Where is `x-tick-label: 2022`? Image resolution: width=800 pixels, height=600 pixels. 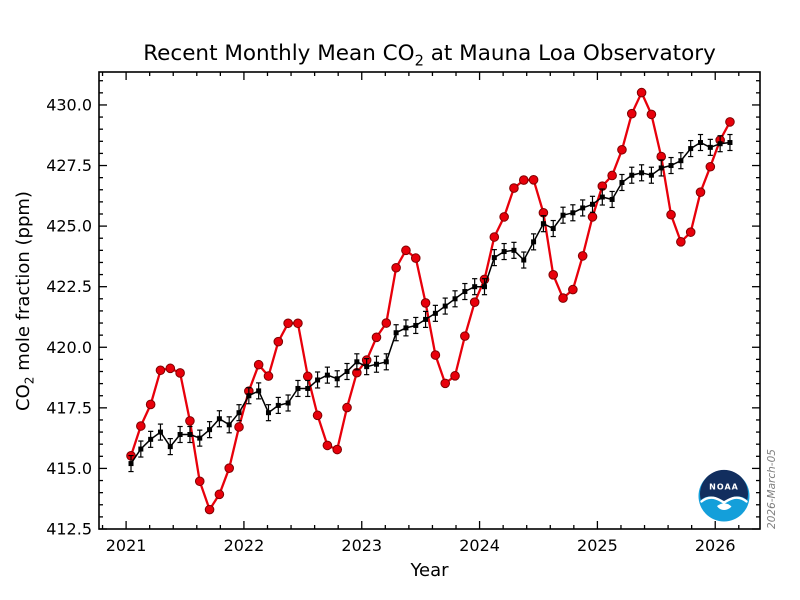
x-tick-label: 2022 is located at coordinates (244, 545).